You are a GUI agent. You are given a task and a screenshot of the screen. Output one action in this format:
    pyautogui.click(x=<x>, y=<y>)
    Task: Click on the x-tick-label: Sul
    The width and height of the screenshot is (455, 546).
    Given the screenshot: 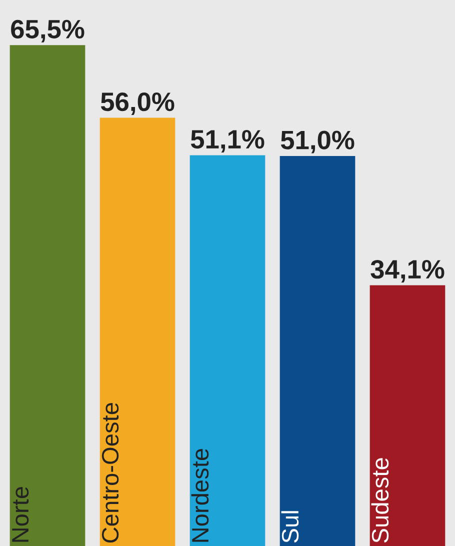 What is the action you would take?
    pyautogui.click(x=290, y=527)
    